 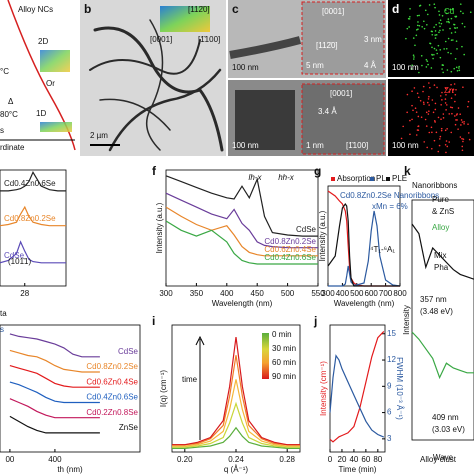 I want to click on x-tick-label: 00, so click(x=9, y=459).